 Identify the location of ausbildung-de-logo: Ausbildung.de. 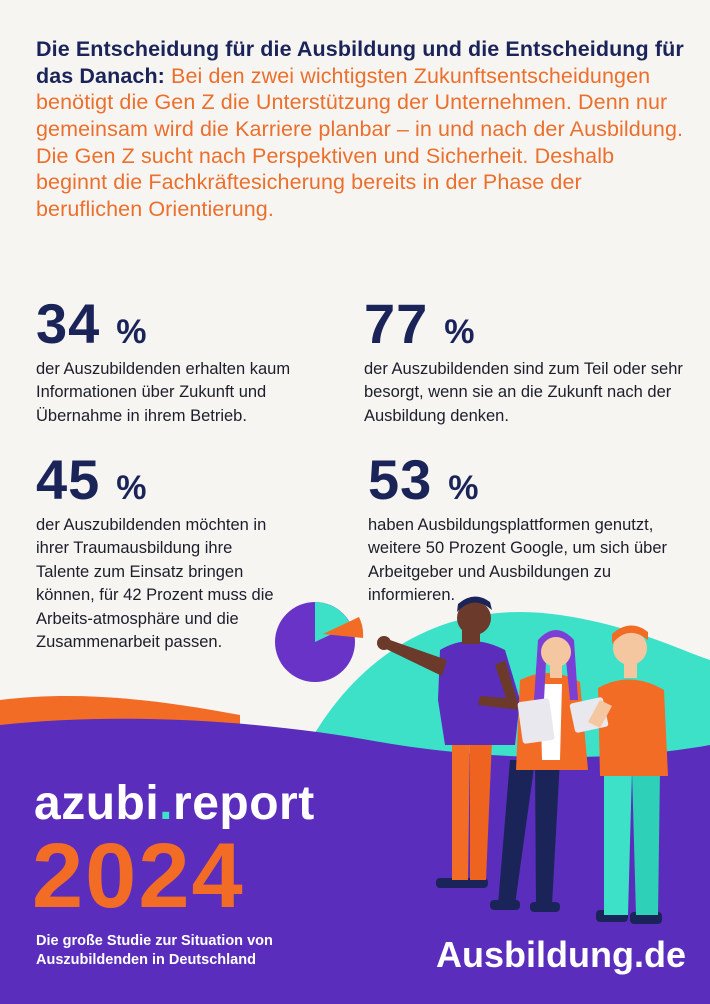
(561, 955).